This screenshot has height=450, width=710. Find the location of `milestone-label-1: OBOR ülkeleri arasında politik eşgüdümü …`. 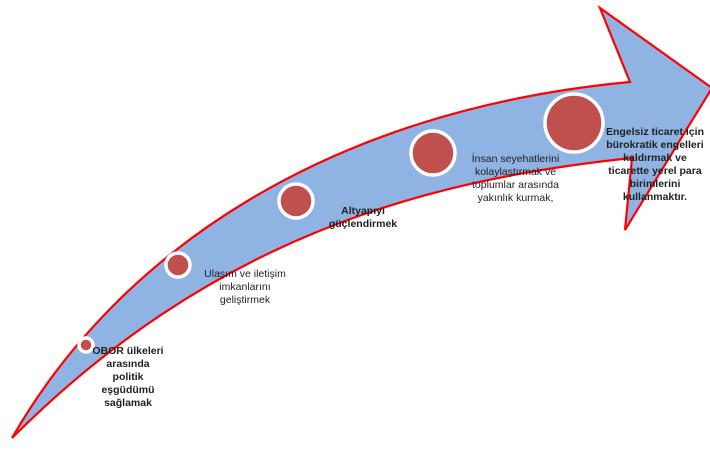

milestone-label-1: OBOR ülkeleri arasında politik eşgüdümü … is located at coordinates (128, 377).